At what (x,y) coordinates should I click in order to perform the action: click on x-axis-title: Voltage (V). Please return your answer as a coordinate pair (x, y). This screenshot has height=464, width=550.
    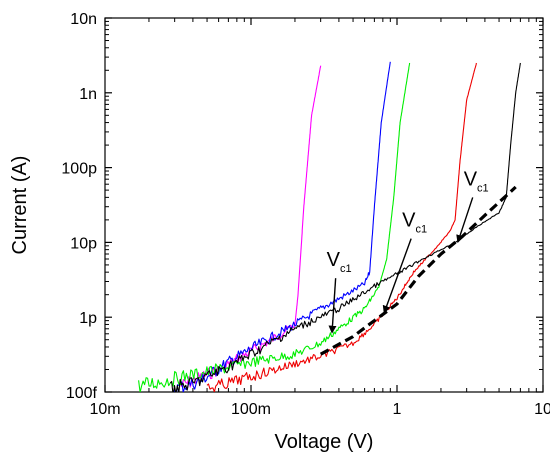
    Looking at the image, I should click on (324, 442).